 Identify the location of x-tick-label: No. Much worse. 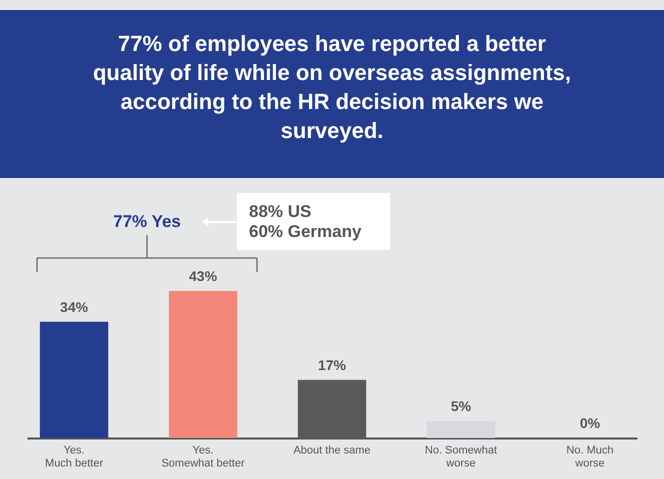
(590, 457).